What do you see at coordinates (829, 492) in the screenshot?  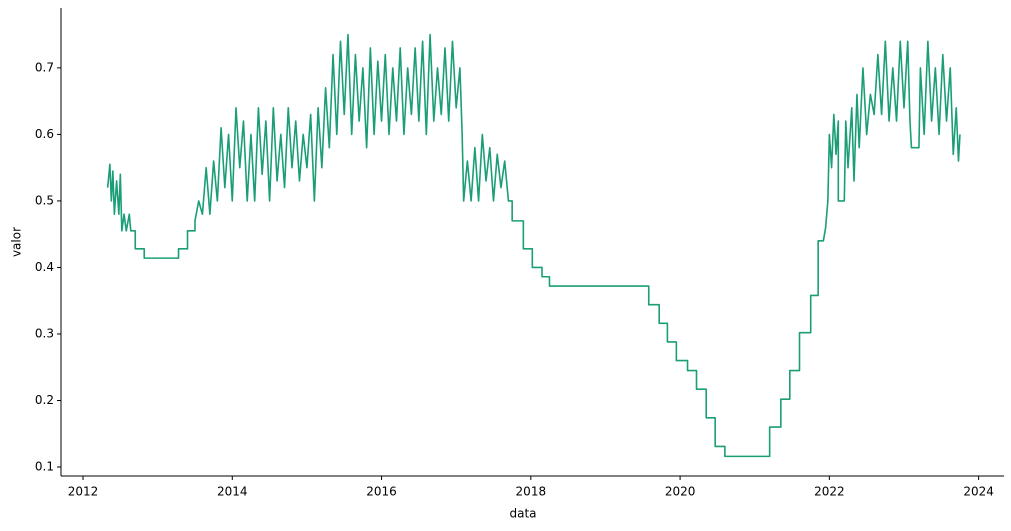 I see `x-tick-label: 2022` at bounding box center [829, 492].